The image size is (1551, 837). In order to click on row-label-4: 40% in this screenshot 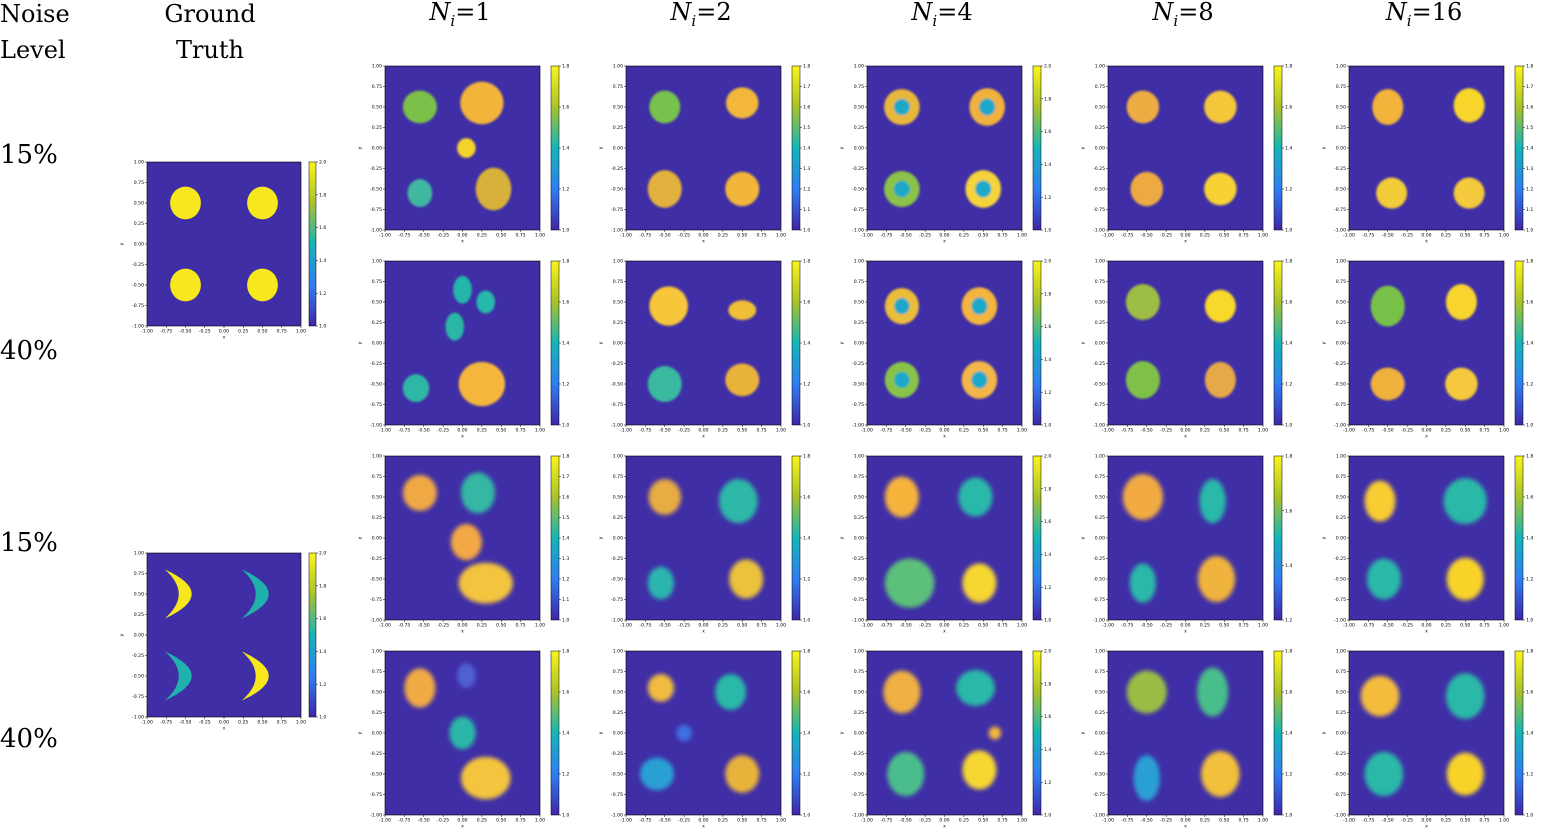, I will do `click(29, 739)`.